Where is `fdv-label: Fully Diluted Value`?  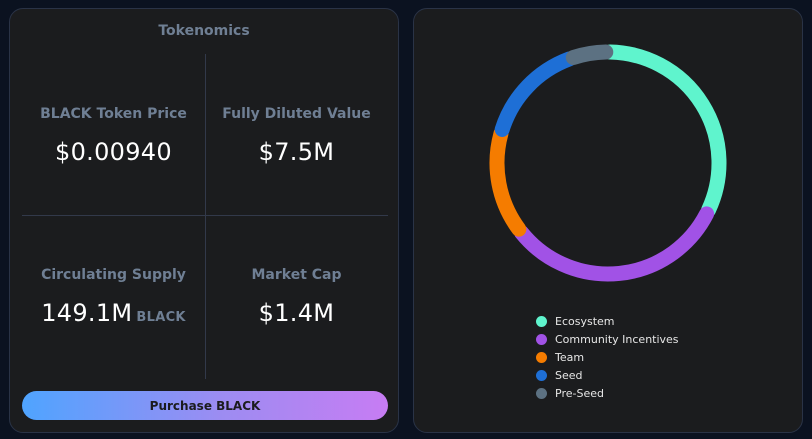
fdv-label: Fully Diluted Value is located at coordinates (296, 114).